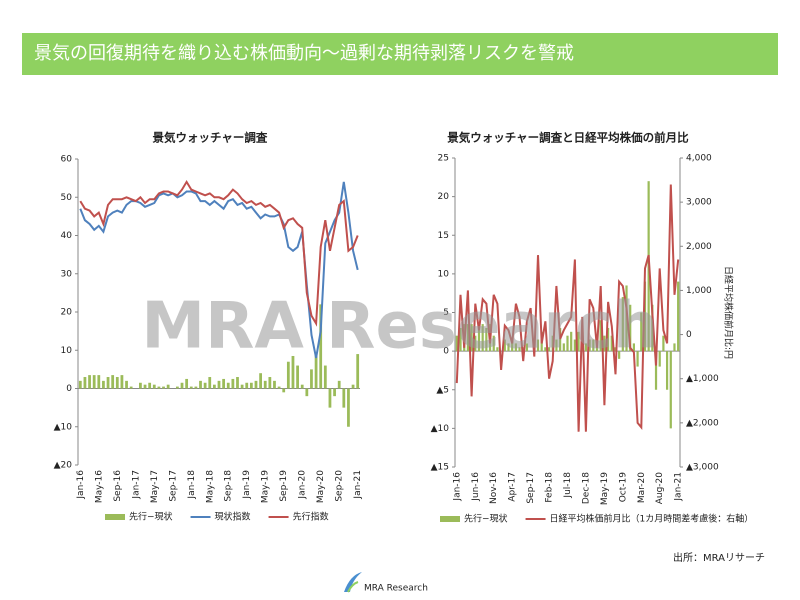 The image size is (800, 600). Describe the element at coordinates (444, 197) in the screenshot. I see `y-tick-label: 20` at that location.